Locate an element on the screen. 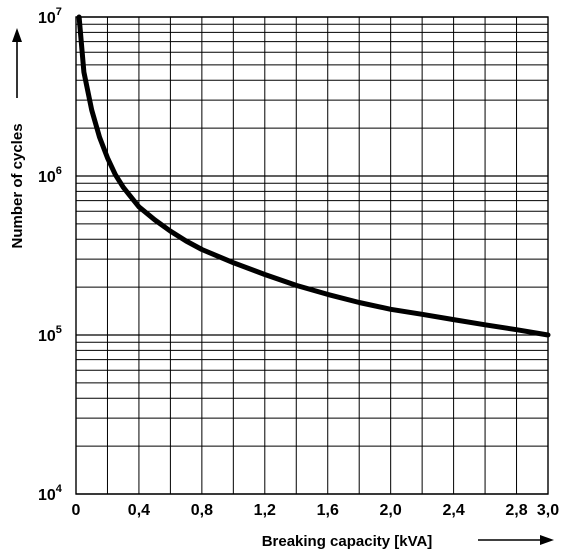 This screenshot has width=561, height=553. y-axis-arrow-icon is located at coordinates (17, 63).